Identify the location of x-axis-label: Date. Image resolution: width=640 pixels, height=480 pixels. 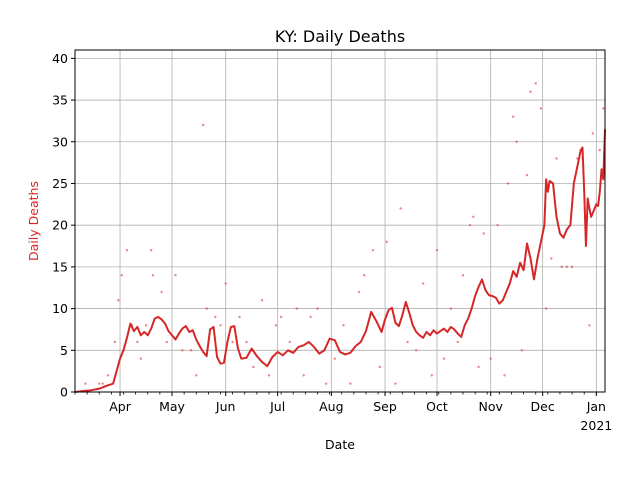
(340, 444).